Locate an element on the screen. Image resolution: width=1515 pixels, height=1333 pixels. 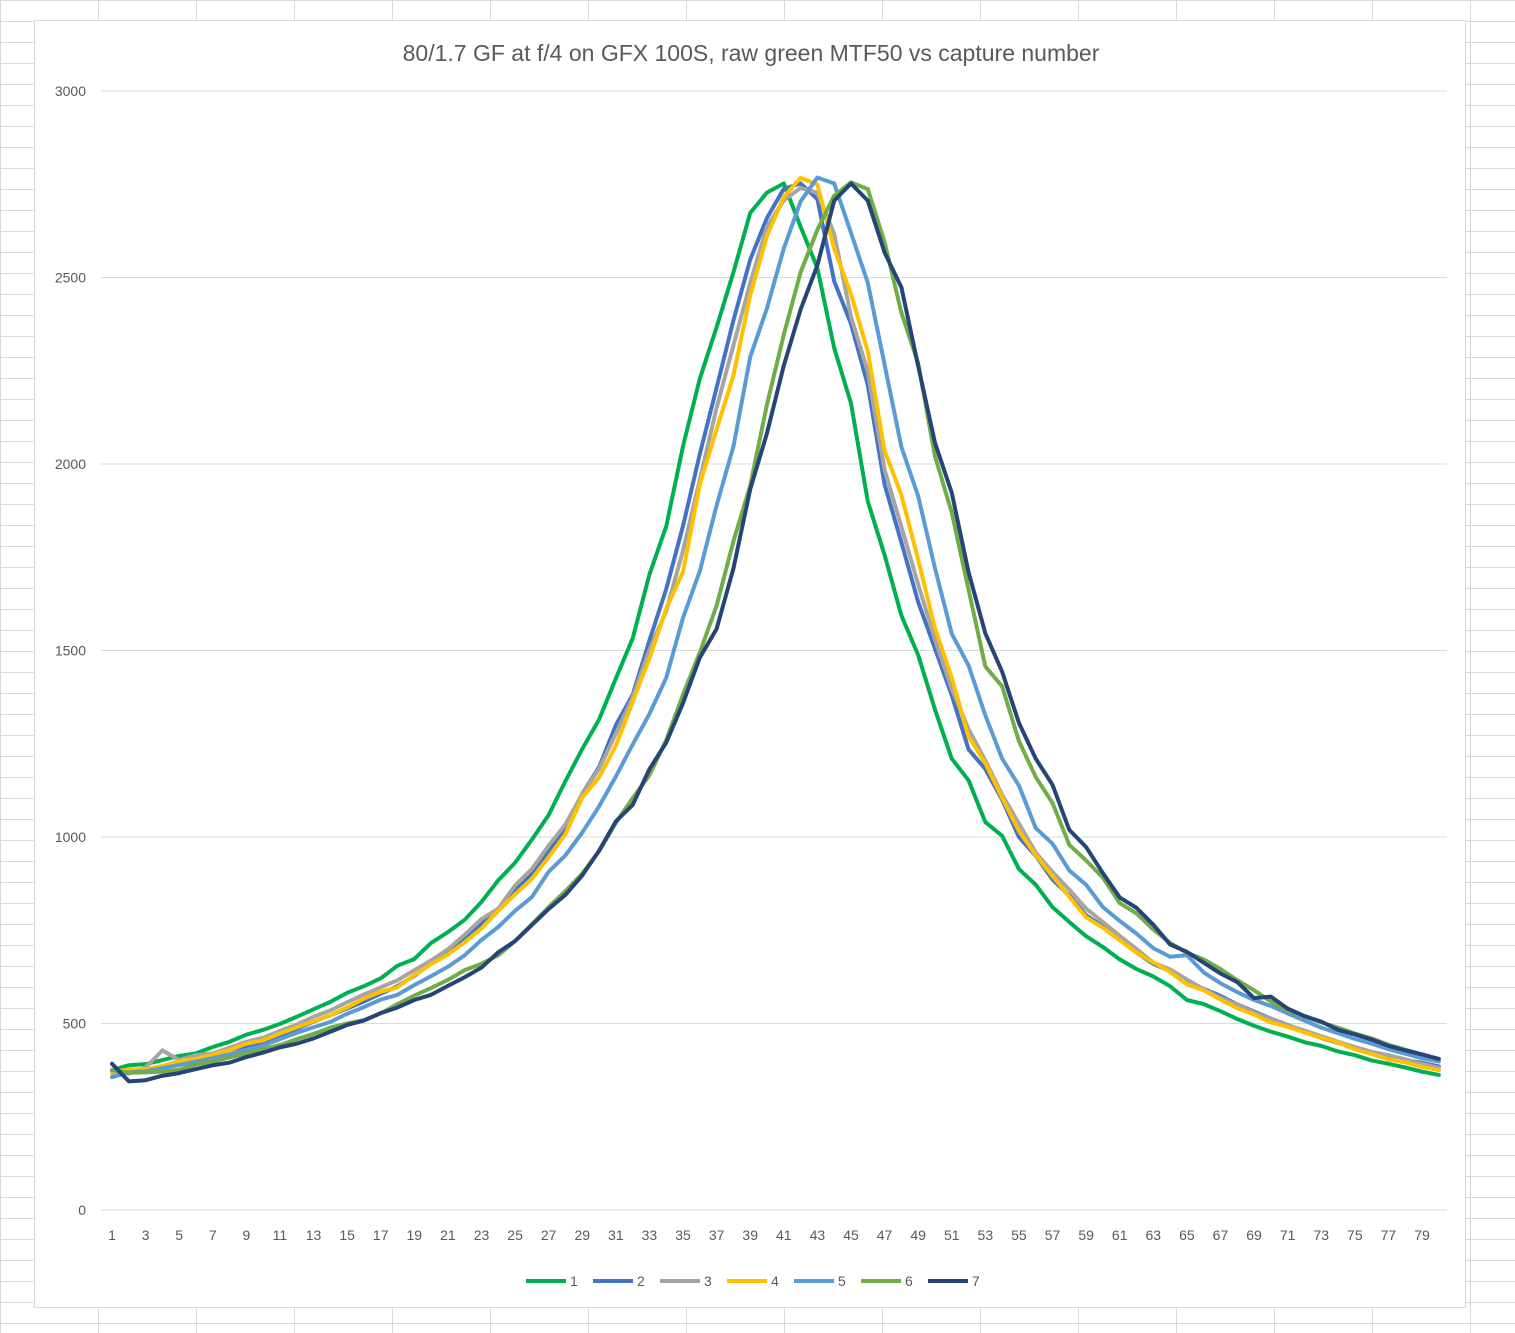
legend-label: 2 is located at coordinates (641, 1281).